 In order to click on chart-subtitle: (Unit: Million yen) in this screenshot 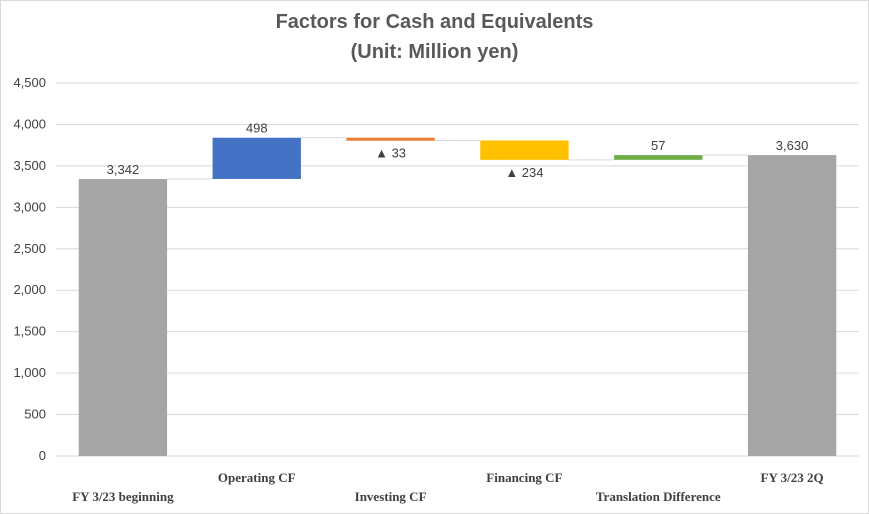, I will do `click(434, 52)`.